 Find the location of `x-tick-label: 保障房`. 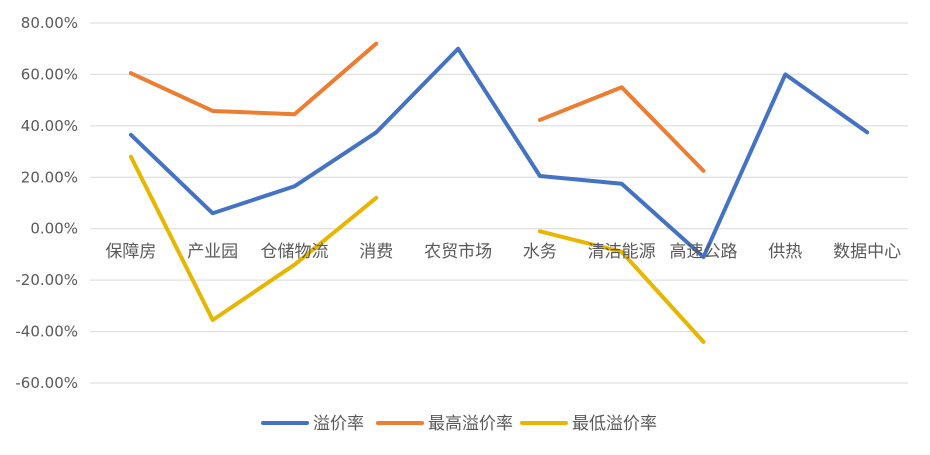

x-tick-label: 保障房 is located at coordinates (130, 252).